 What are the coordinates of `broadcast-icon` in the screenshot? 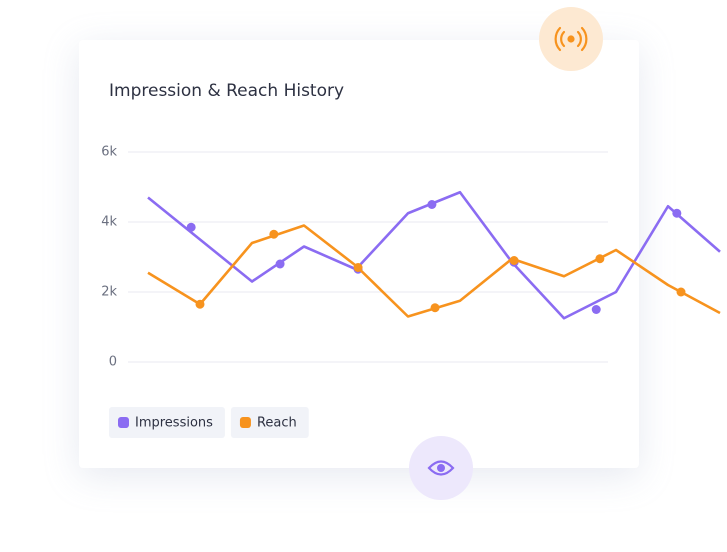 It's located at (571, 39).